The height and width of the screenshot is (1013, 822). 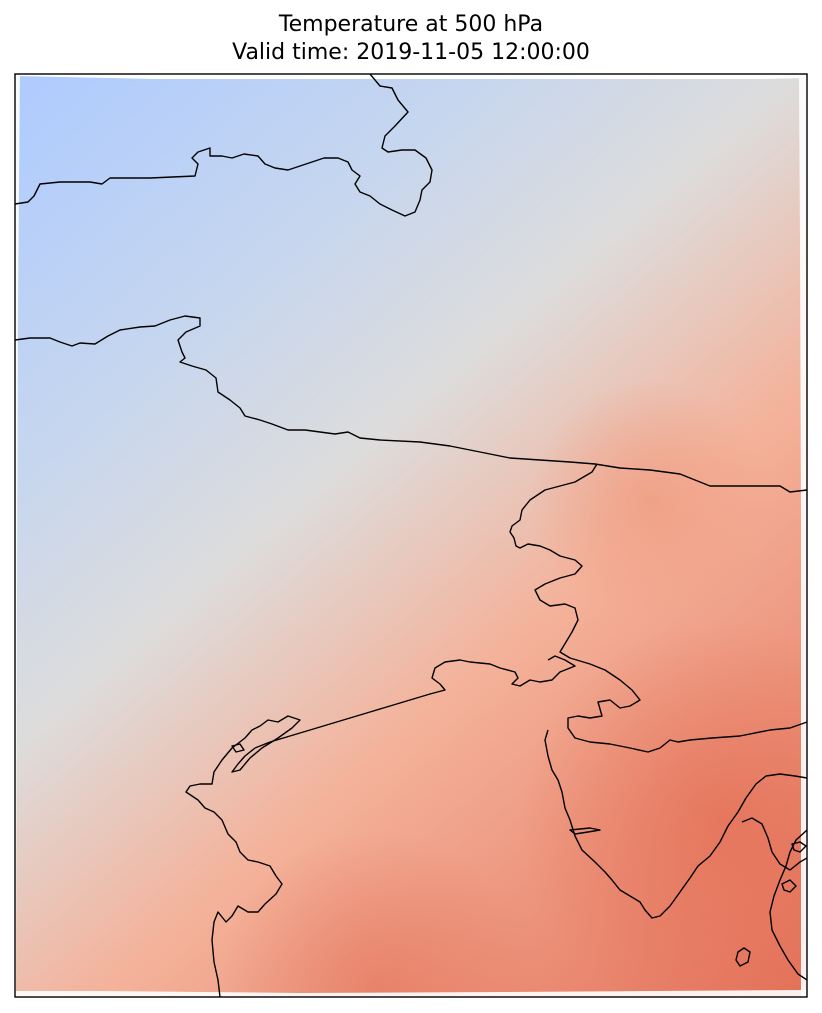 I want to click on coastline-island-b, so click(x=743, y=957).